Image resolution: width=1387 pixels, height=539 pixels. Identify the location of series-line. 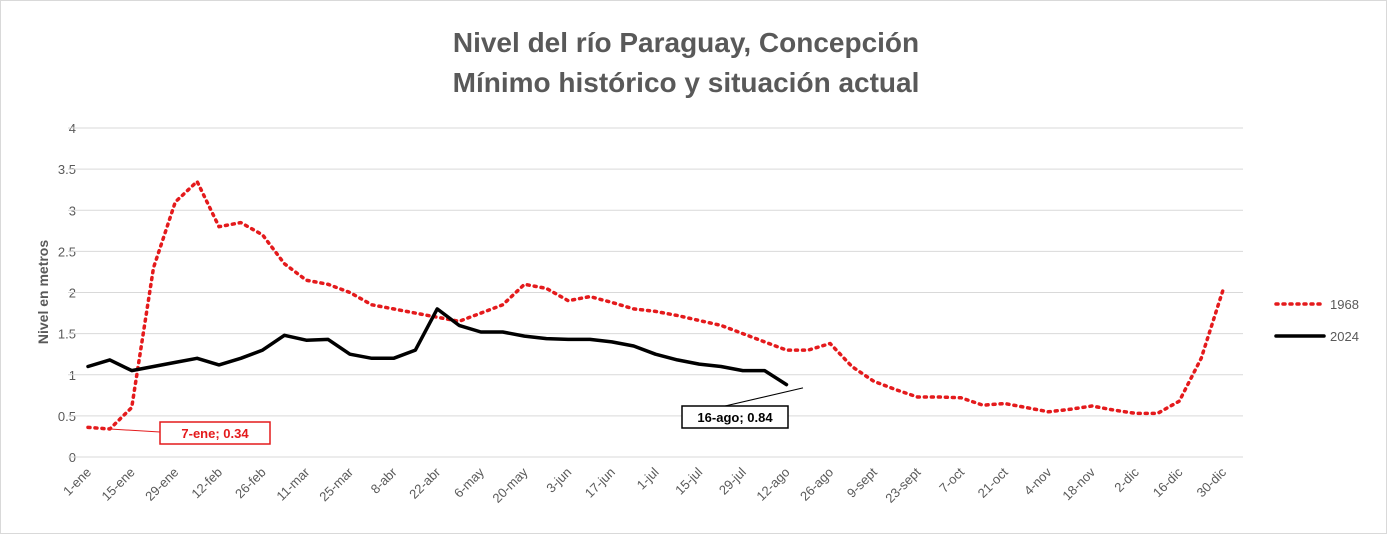
(437, 347).